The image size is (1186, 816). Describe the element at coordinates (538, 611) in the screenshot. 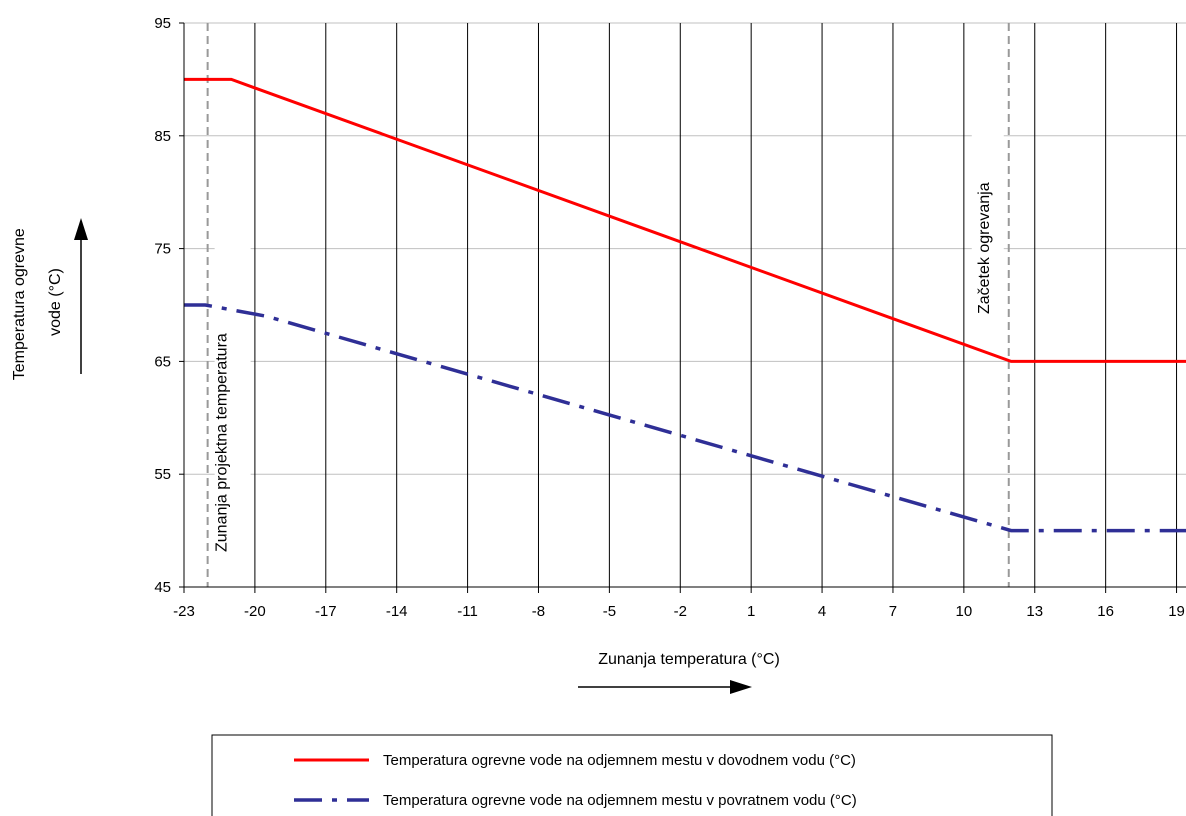

I see `x-tick-label: -8` at that location.